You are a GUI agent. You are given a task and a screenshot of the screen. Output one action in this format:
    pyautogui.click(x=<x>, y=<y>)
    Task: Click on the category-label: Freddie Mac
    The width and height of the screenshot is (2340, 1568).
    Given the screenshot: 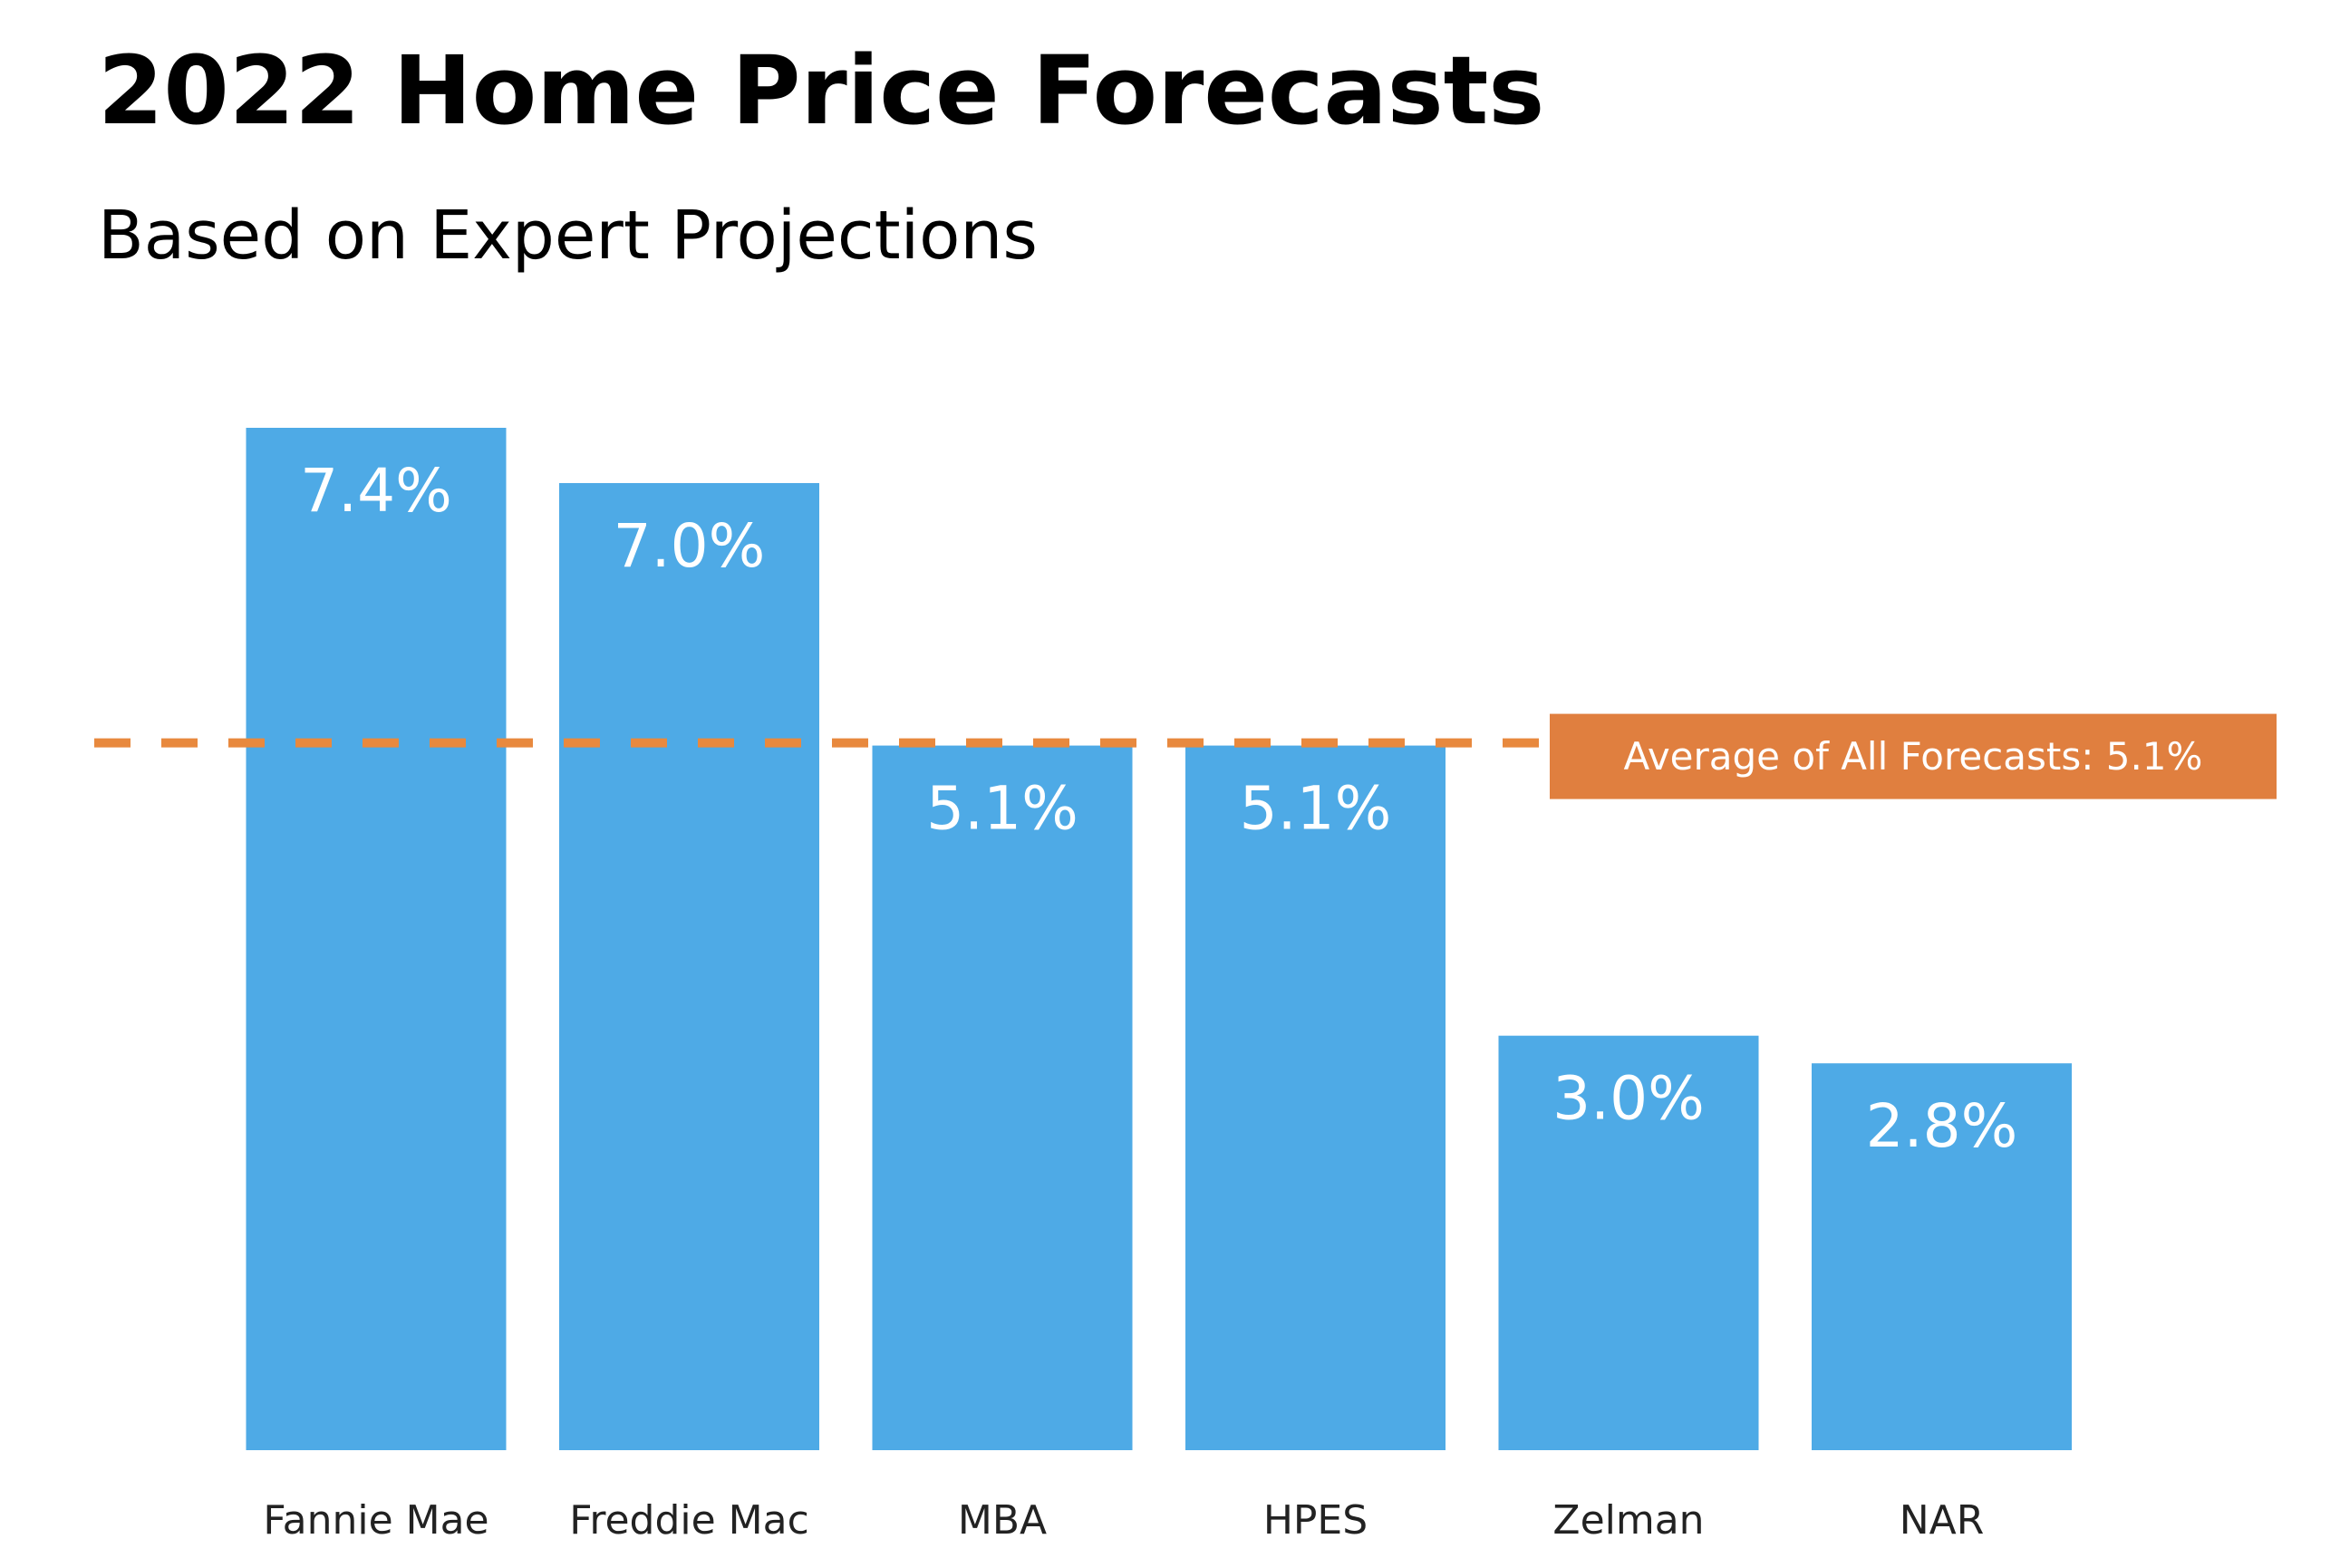 What is the action you would take?
    pyautogui.click(x=689, y=1520)
    